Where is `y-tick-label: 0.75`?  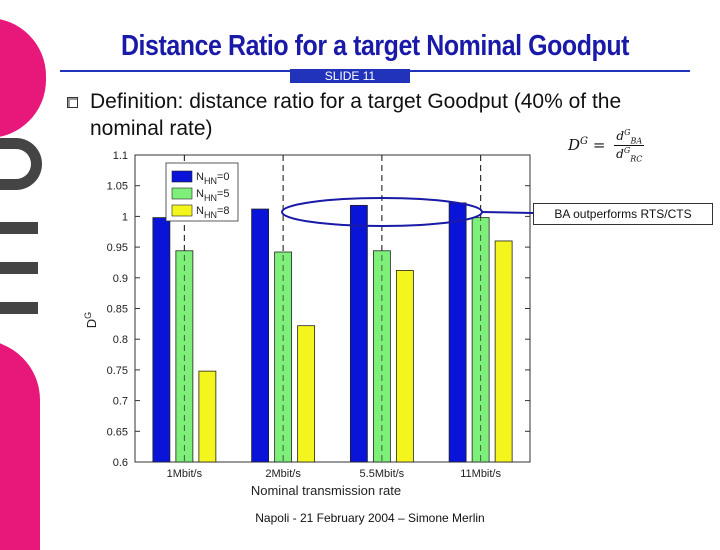 y-tick-label: 0.75 is located at coordinates (117, 371).